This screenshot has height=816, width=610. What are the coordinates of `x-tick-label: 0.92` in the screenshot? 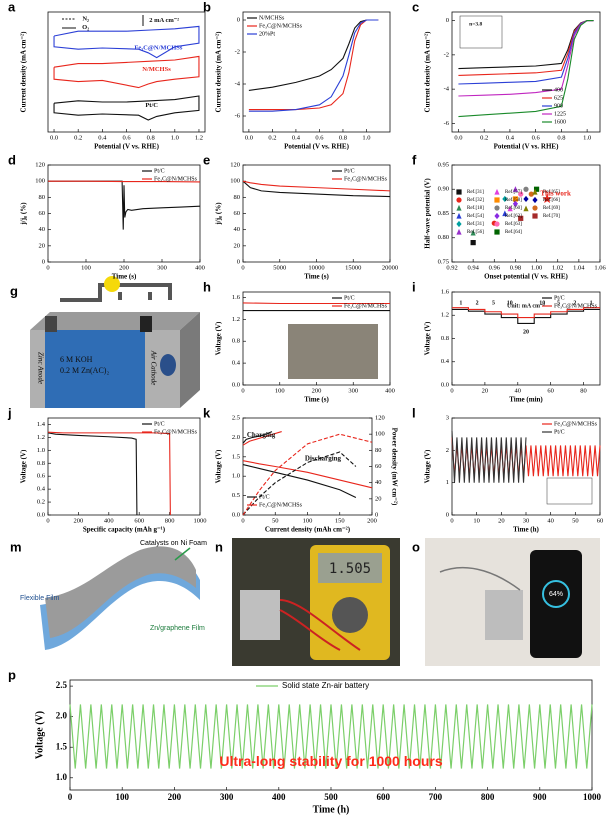 It's located at (451, 267).